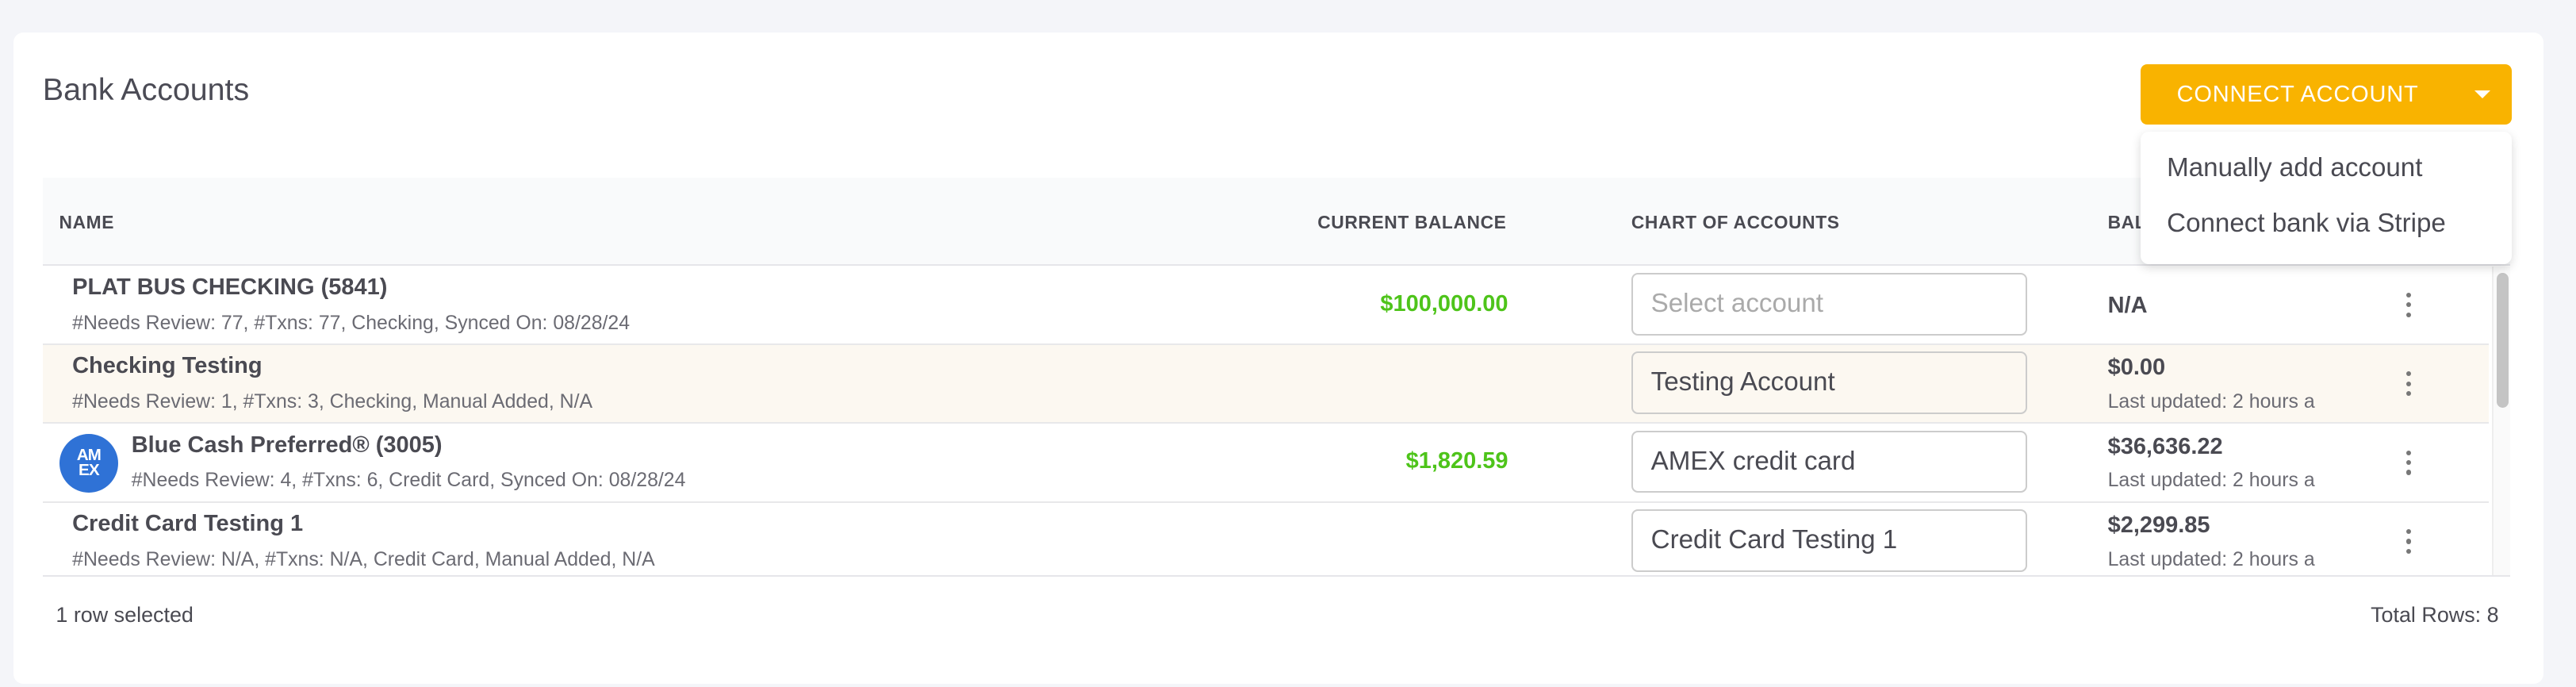 Image resolution: width=2576 pixels, height=687 pixels. Describe the element at coordinates (2297, 94) in the screenshot. I see `connect-account-label: CONNECT ACCOUNT` at that location.